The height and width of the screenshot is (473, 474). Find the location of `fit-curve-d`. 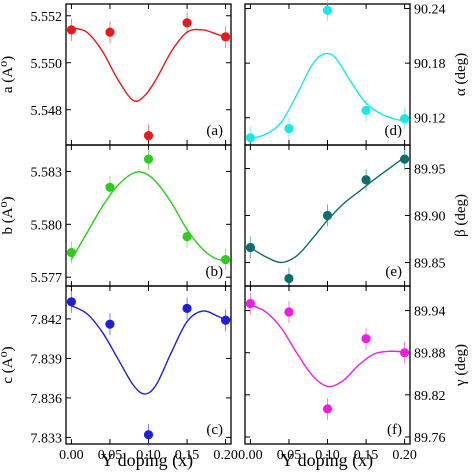

fit-curve-d is located at coordinates (327, 96).